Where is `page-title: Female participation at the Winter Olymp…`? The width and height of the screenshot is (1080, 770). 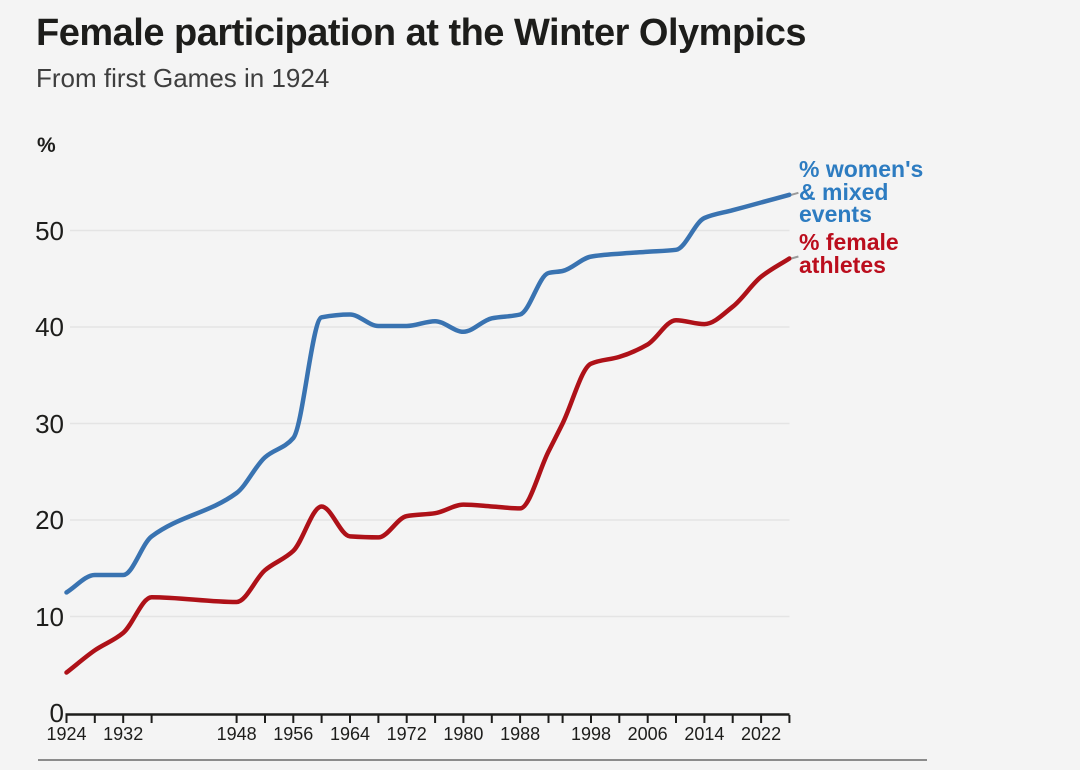
page-title: Female participation at the Winter Olymp… is located at coordinates (421, 33).